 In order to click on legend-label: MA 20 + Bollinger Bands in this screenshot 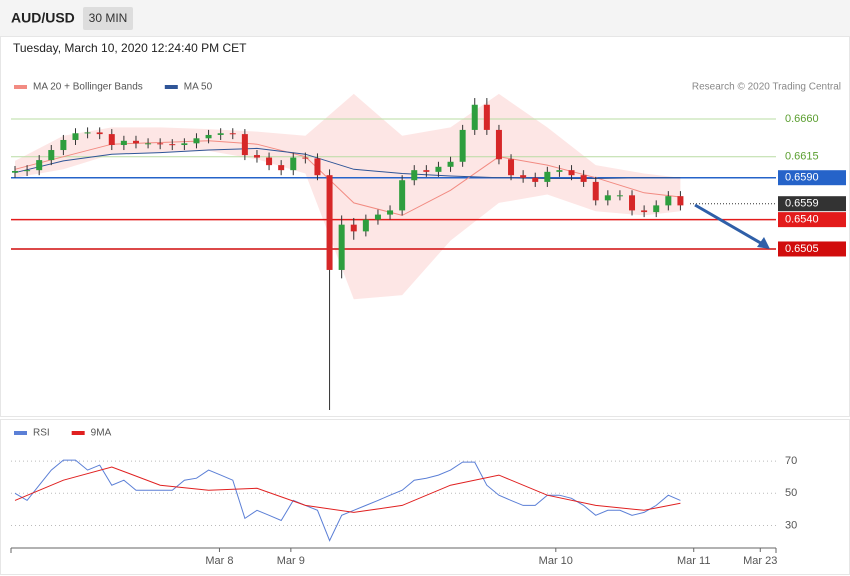, I will do `click(88, 87)`.